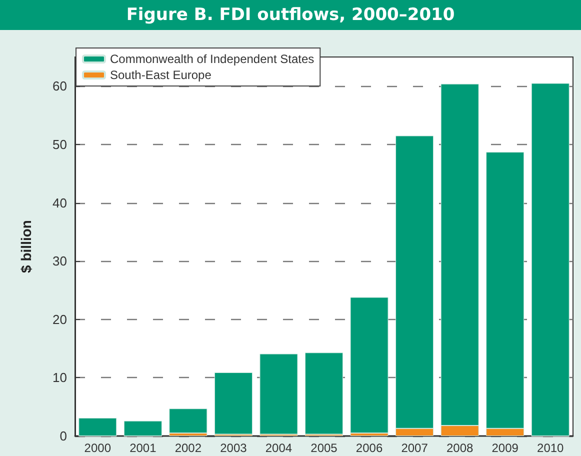  I want to click on x-tick-label: 2003, so click(234, 448).